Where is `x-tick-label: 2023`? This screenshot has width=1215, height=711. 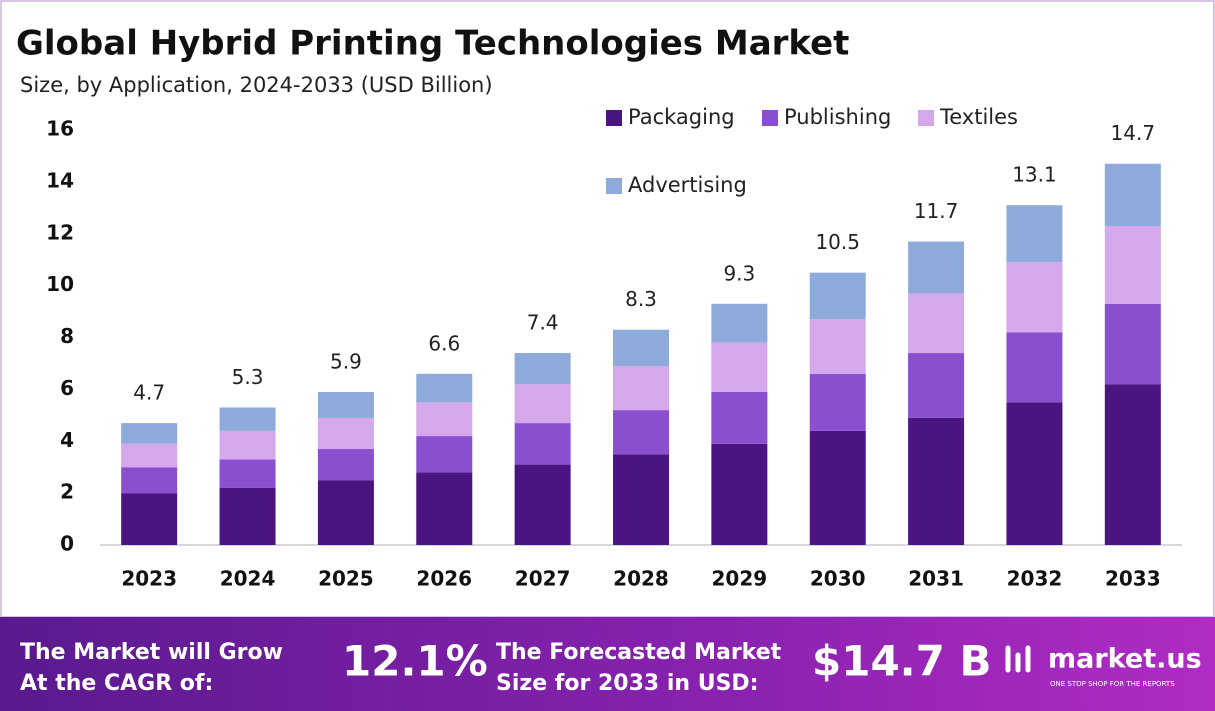 x-tick-label: 2023 is located at coordinates (149, 579).